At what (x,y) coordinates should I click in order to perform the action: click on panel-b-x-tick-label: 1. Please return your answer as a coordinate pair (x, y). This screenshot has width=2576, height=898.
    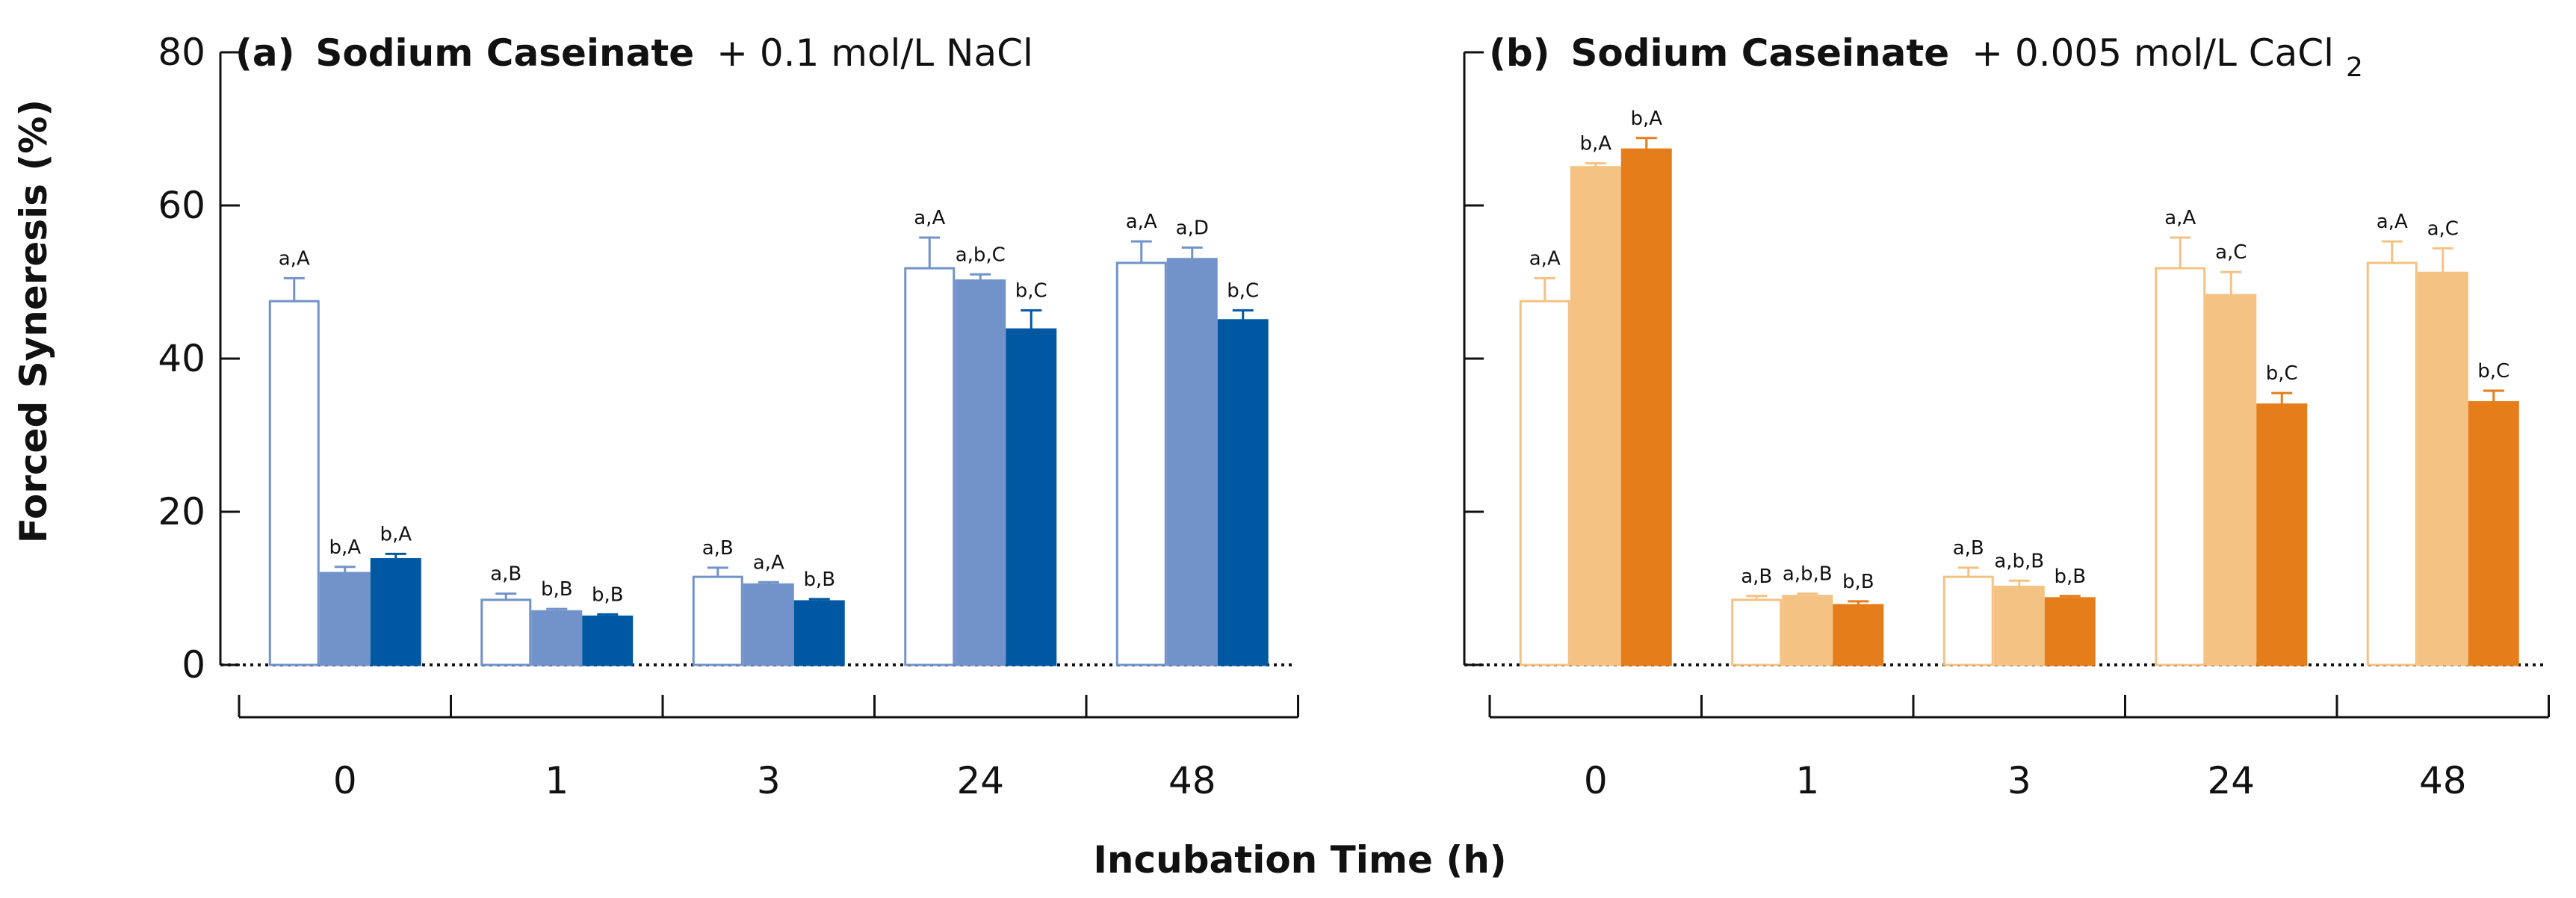
    Looking at the image, I should click on (1807, 780).